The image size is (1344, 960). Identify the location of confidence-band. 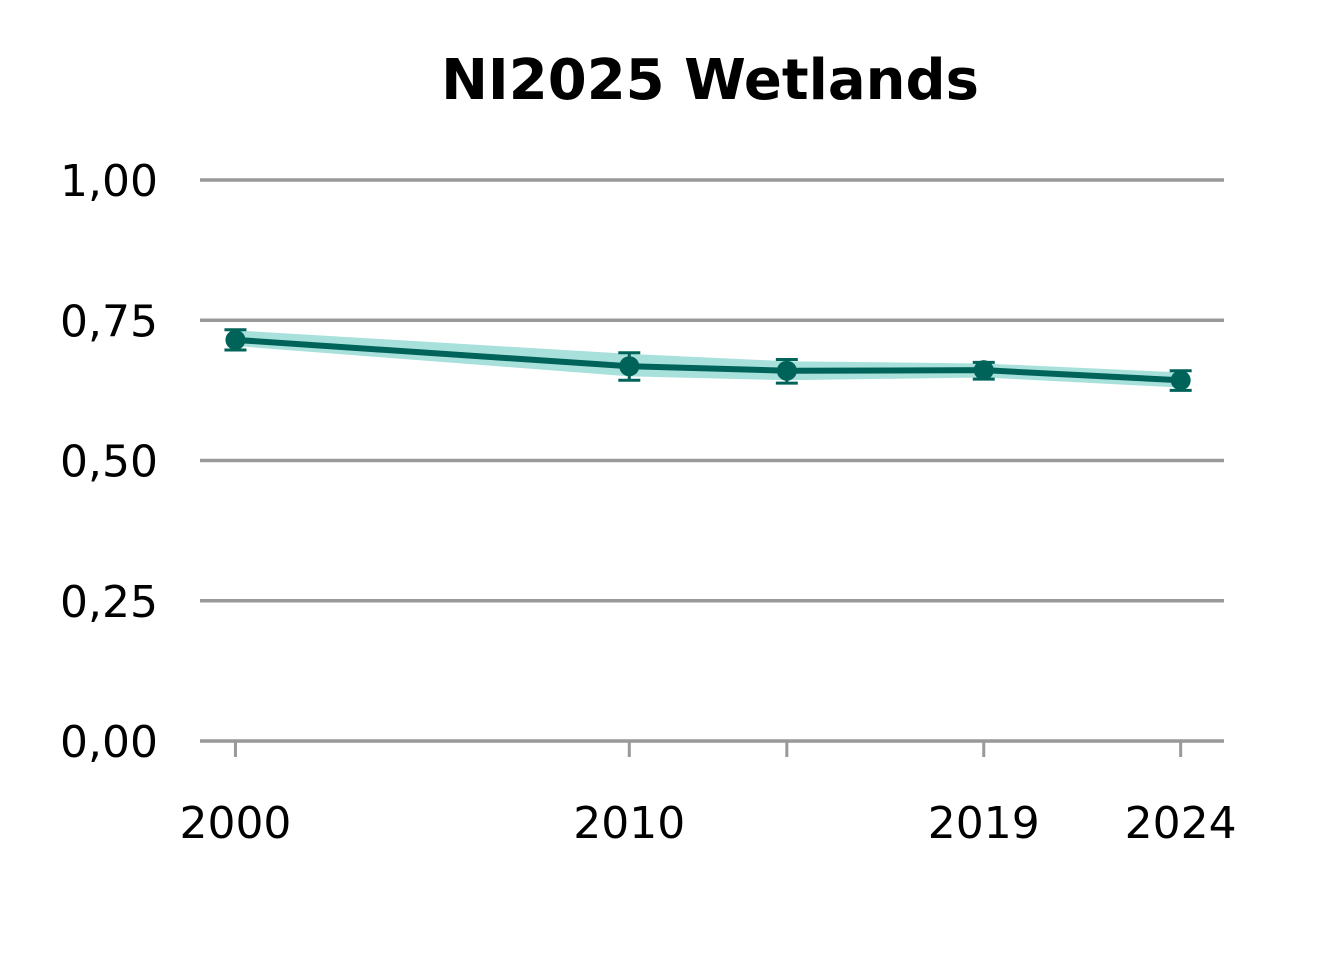
(708, 359).